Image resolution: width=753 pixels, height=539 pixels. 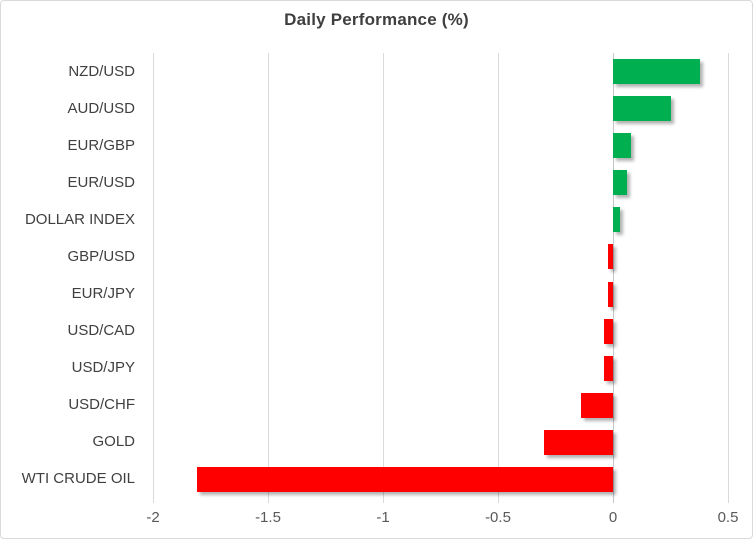 I want to click on zero-axis-line, so click(x=613, y=278).